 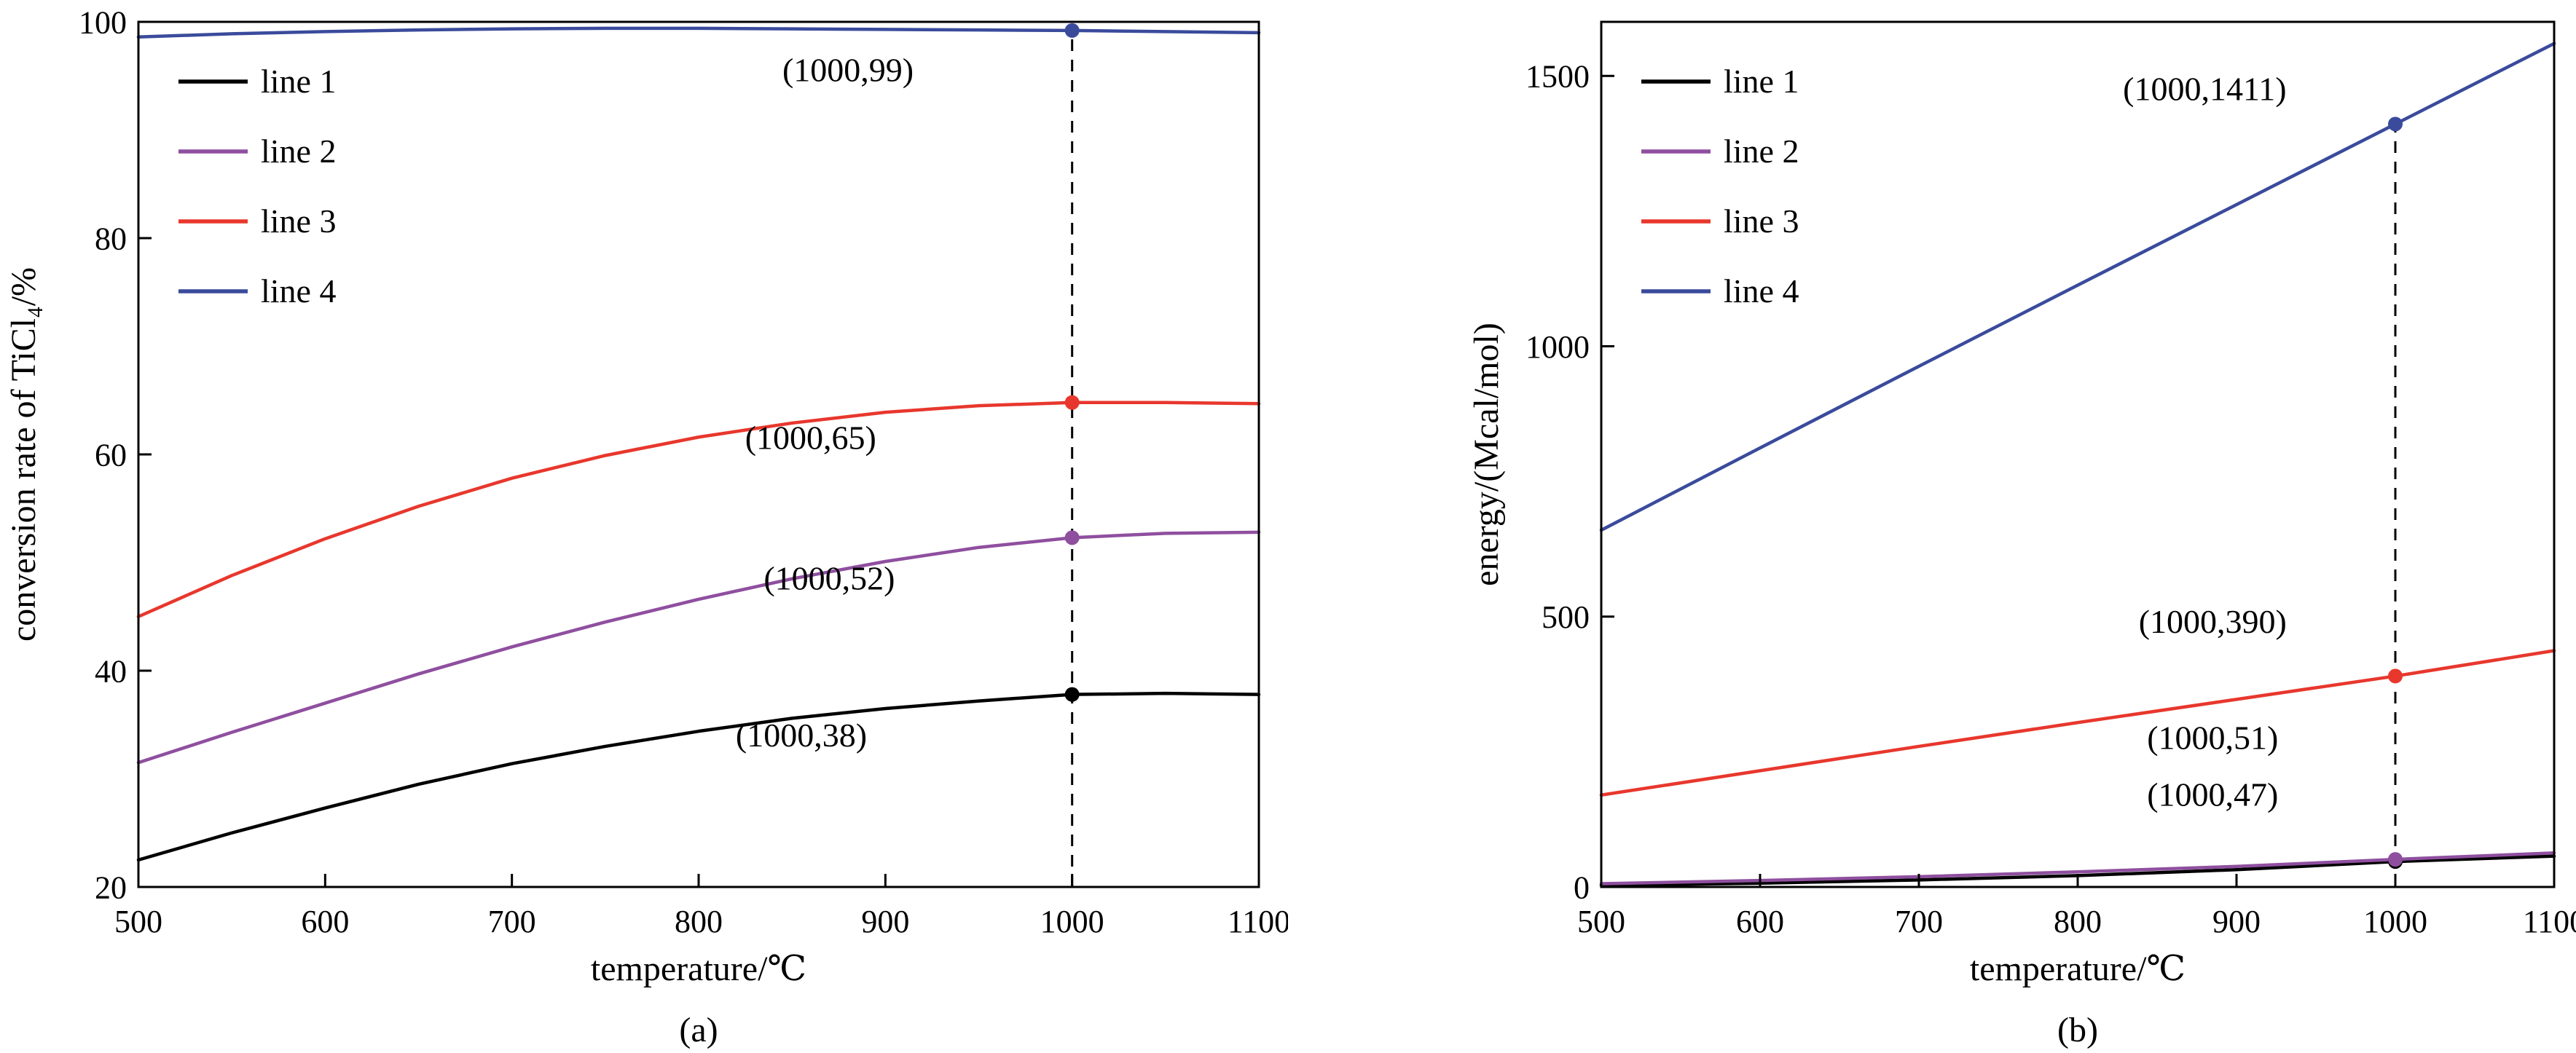 What do you see at coordinates (801, 735) in the screenshot?
I see `point-annotation-4: (1000,38)` at bounding box center [801, 735].